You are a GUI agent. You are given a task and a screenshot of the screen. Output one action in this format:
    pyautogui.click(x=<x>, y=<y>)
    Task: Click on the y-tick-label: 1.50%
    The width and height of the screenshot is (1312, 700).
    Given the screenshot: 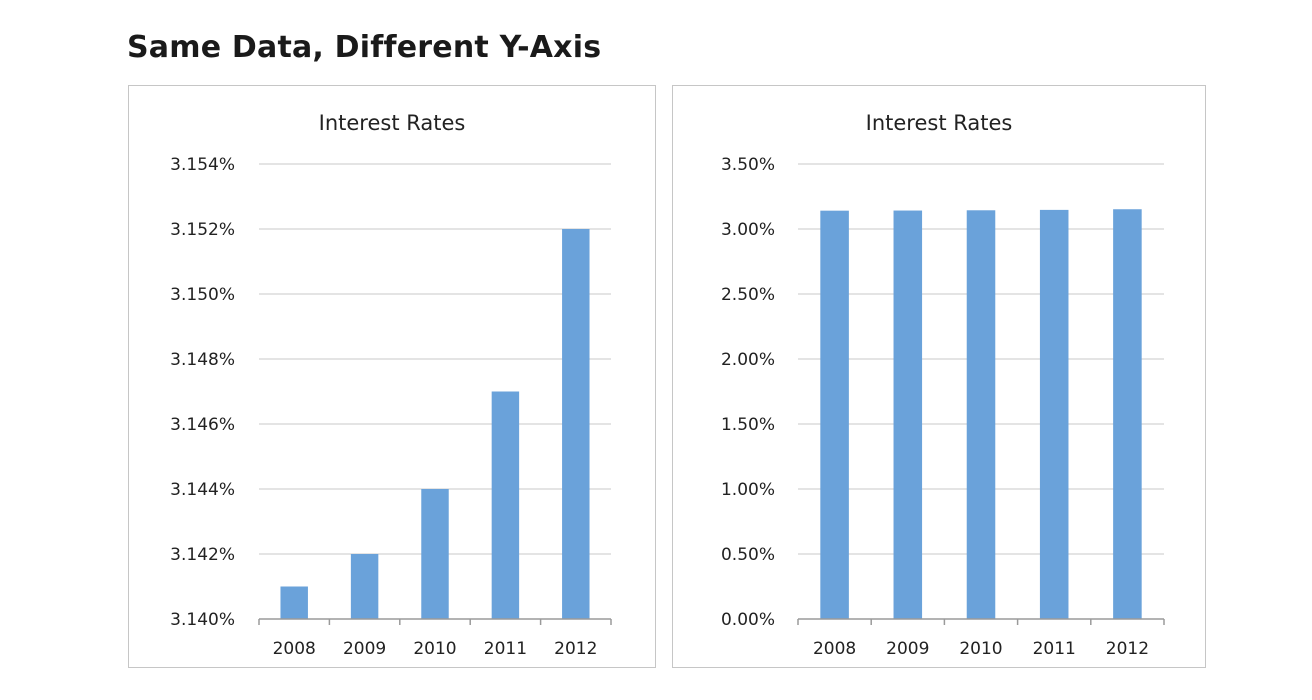 What is the action you would take?
    pyautogui.click(x=748, y=425)
    